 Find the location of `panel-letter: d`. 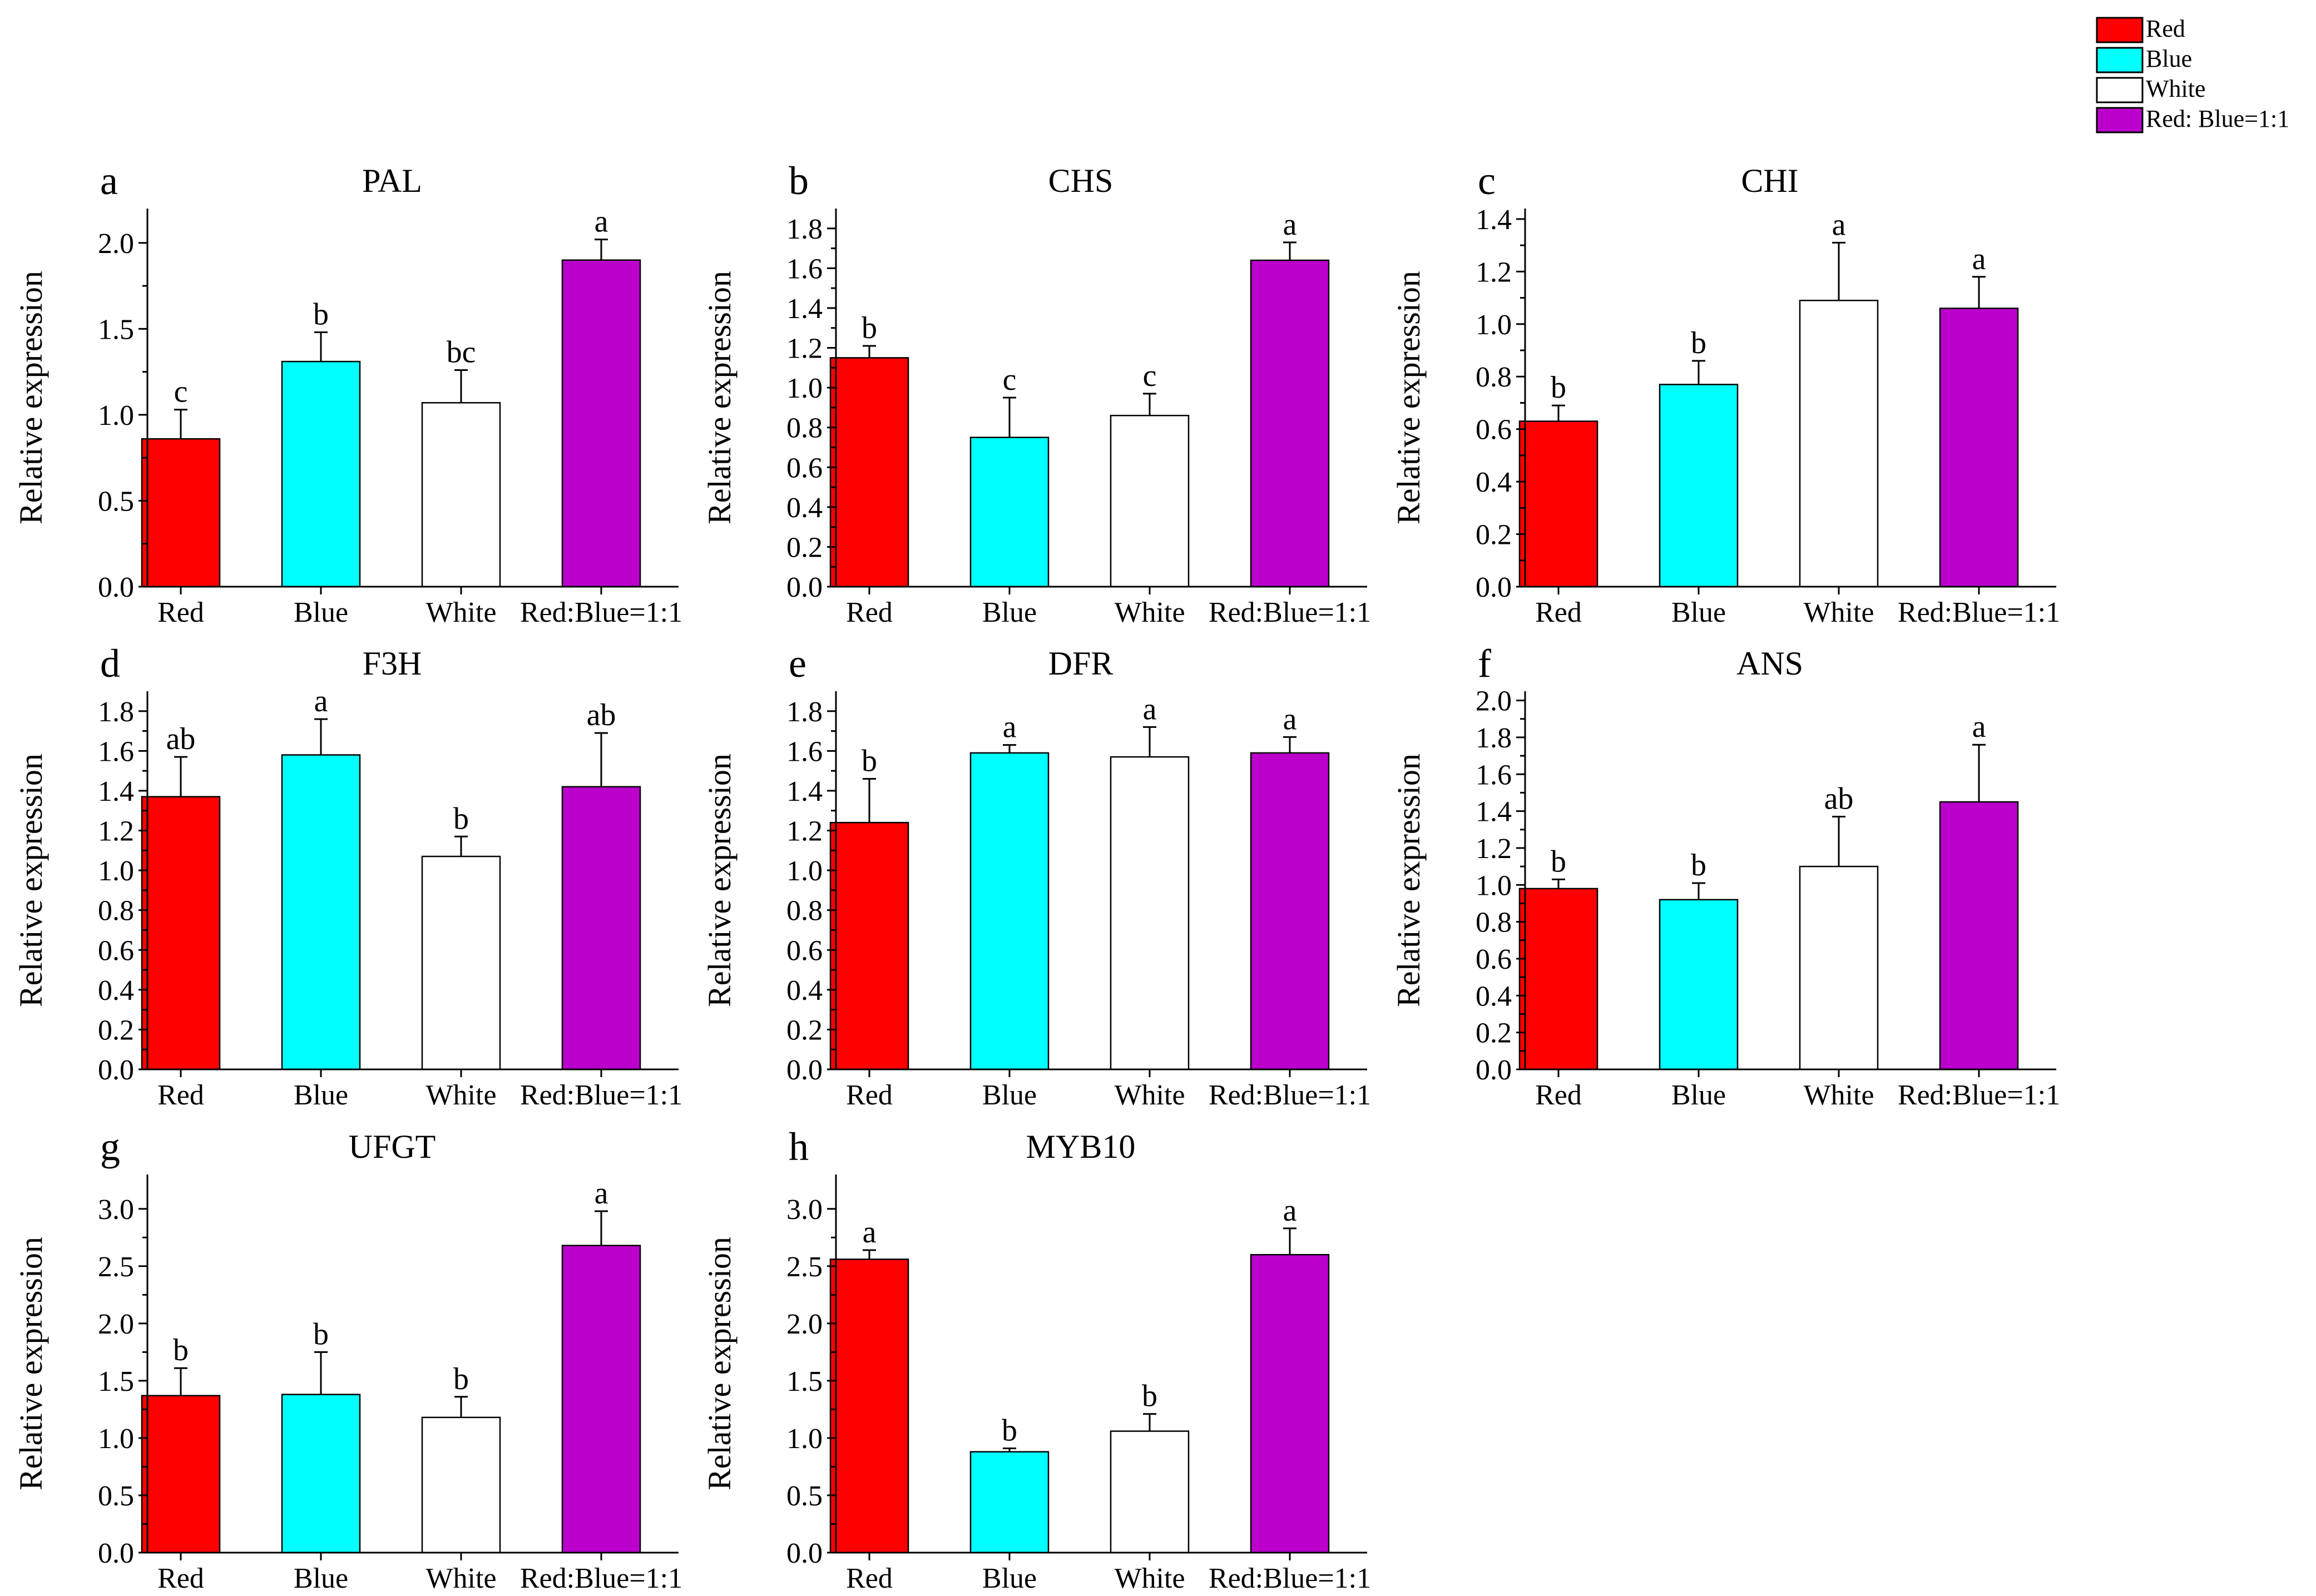

panel-letter: d is located at coordinates (110, 664).